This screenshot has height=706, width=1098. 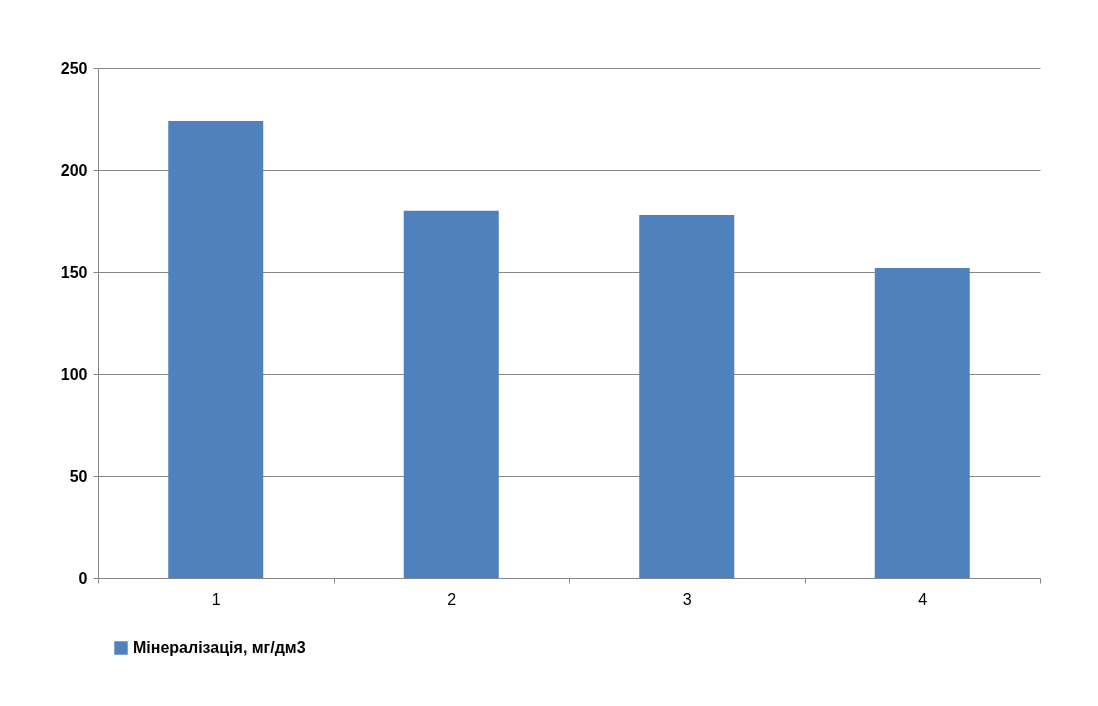 I want to click on y-tick-label: 0, so click(x=83, y=578).